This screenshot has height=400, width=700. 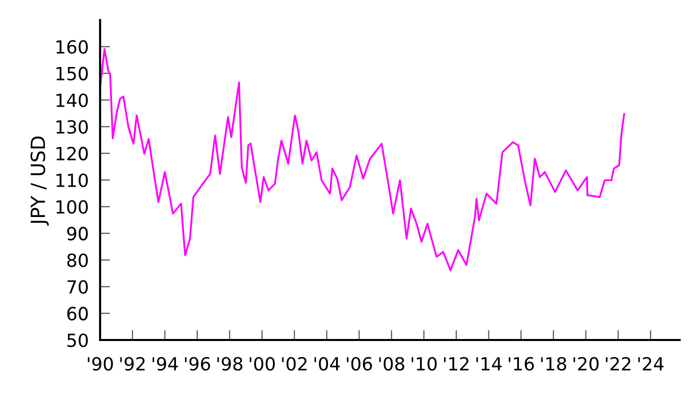 What do you see at coordinates (327, 363) in the screenshot?
I see `x-tick-label: '04` at bounding box center [327, 363].